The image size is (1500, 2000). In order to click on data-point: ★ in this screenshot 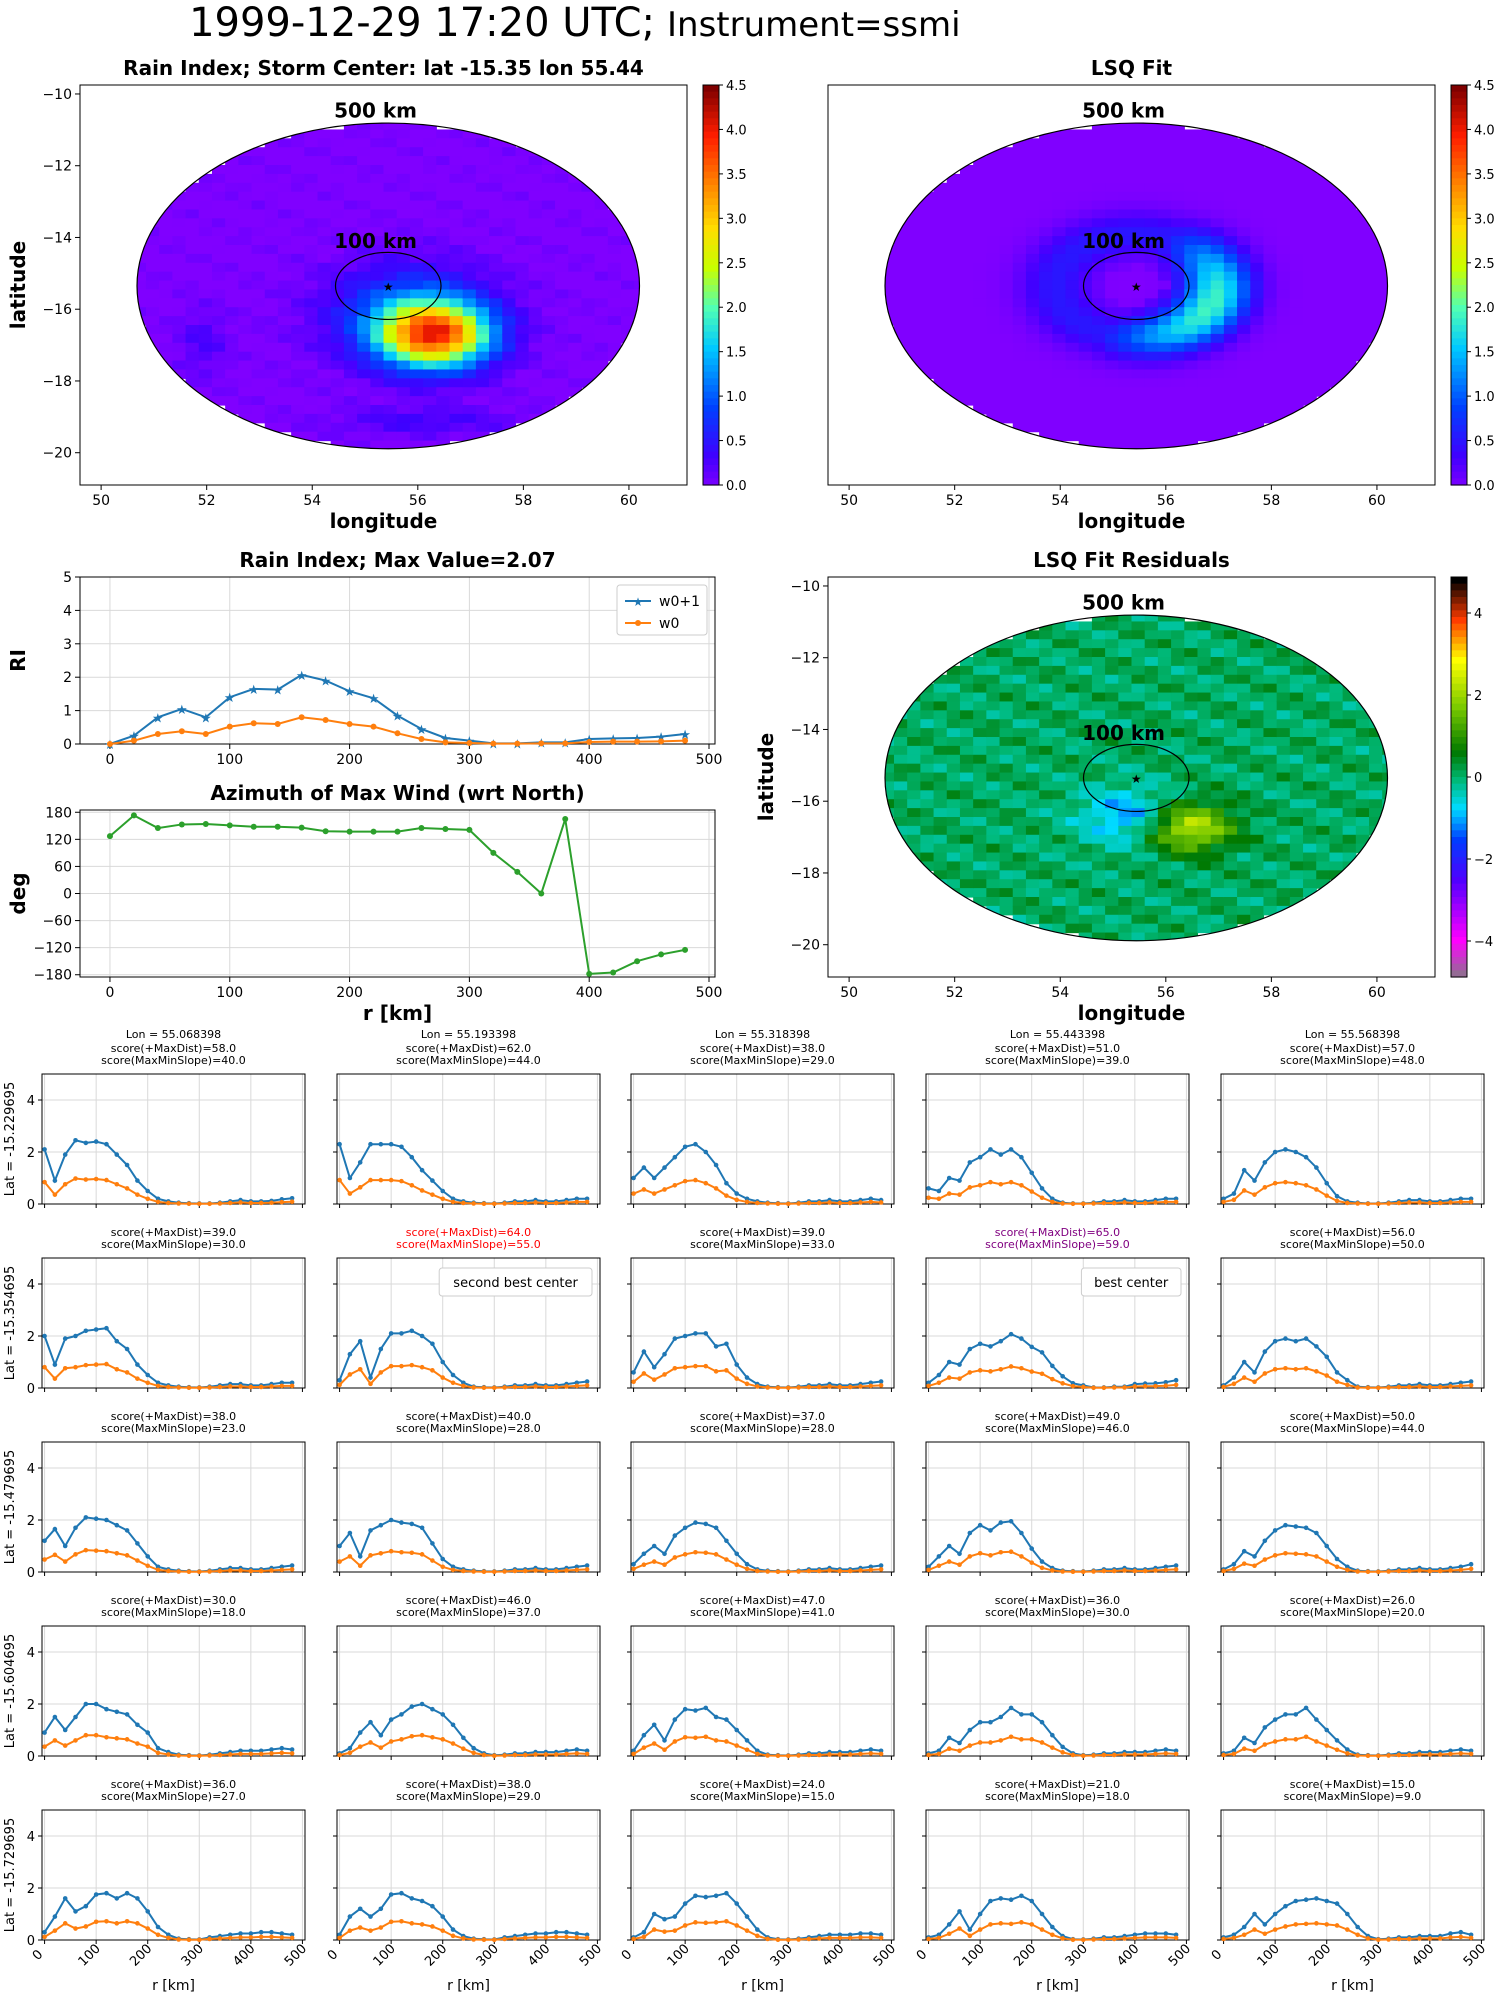, I will do `click(302, 676)`.